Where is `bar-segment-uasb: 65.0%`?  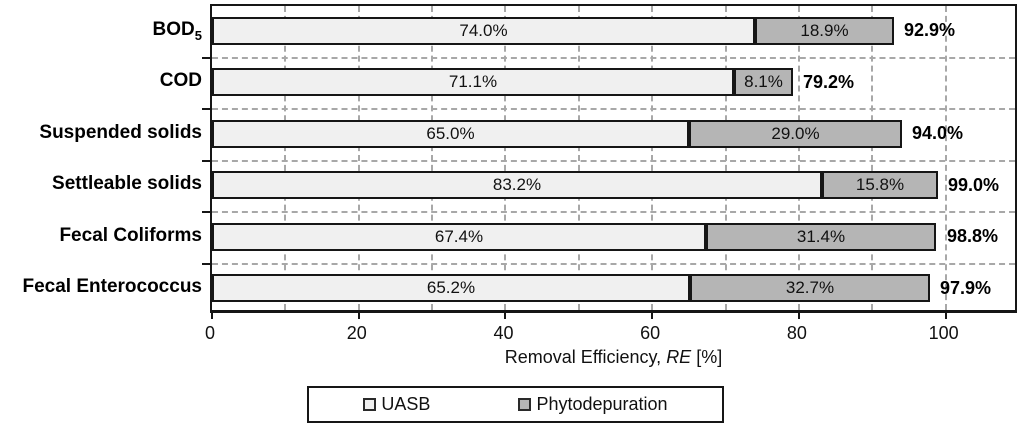
bar-segment-uasb: 65.0% is located at coordinates (450, 133).